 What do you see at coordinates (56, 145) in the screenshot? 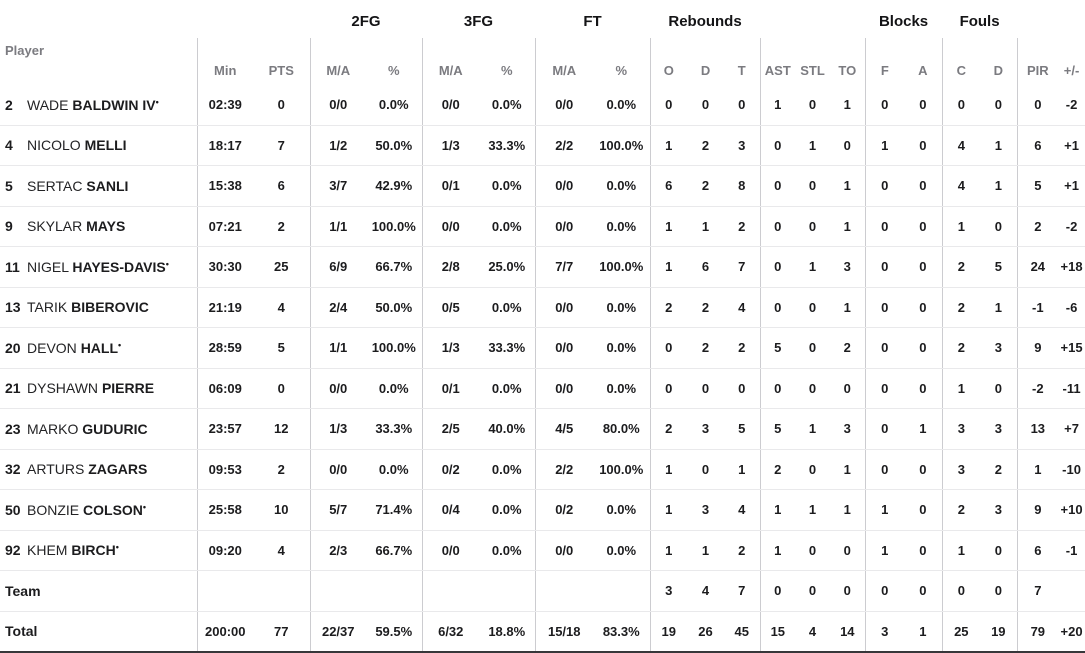
I see `player-first-name: NICOLO` at bounding box center [56, 145].